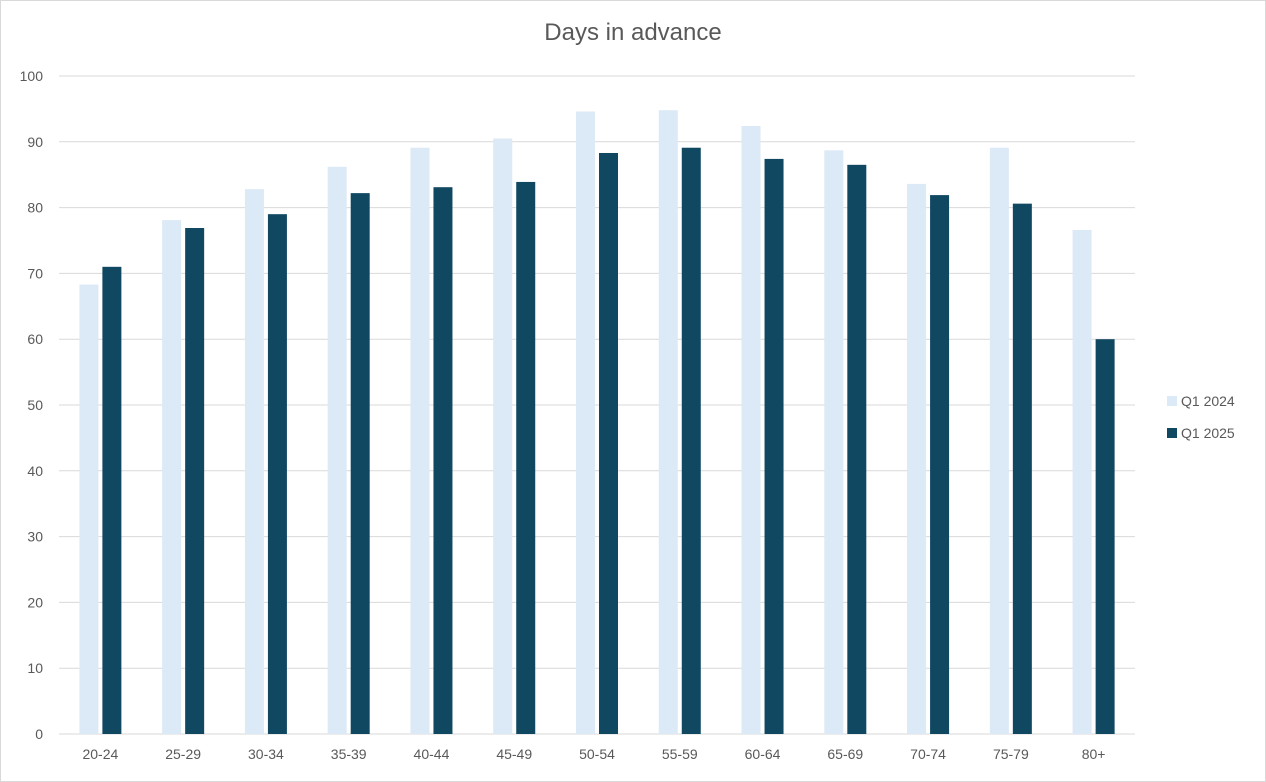 The height and width of the screenshot is (782, 1266). What do you see at coordinates (32, 76) in the screenshot?
I see `y-tick-label-100: 100` at bounding box center [32, 76].